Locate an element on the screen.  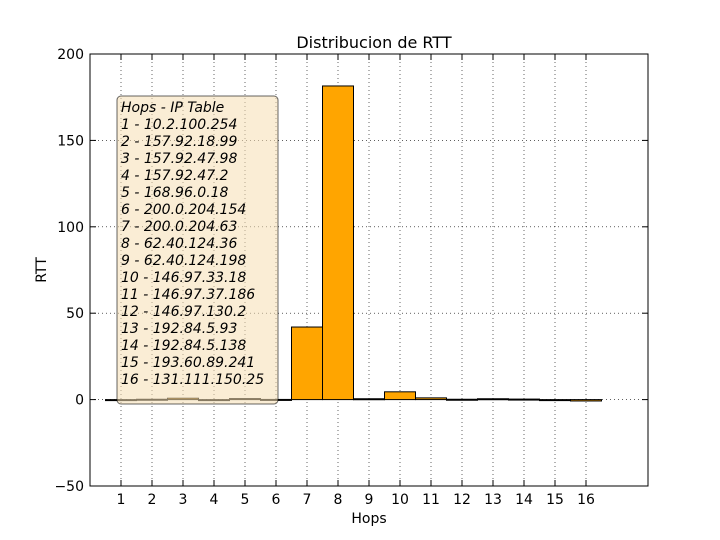
y-tick-label: 0 is located at coordinates (79, 401).